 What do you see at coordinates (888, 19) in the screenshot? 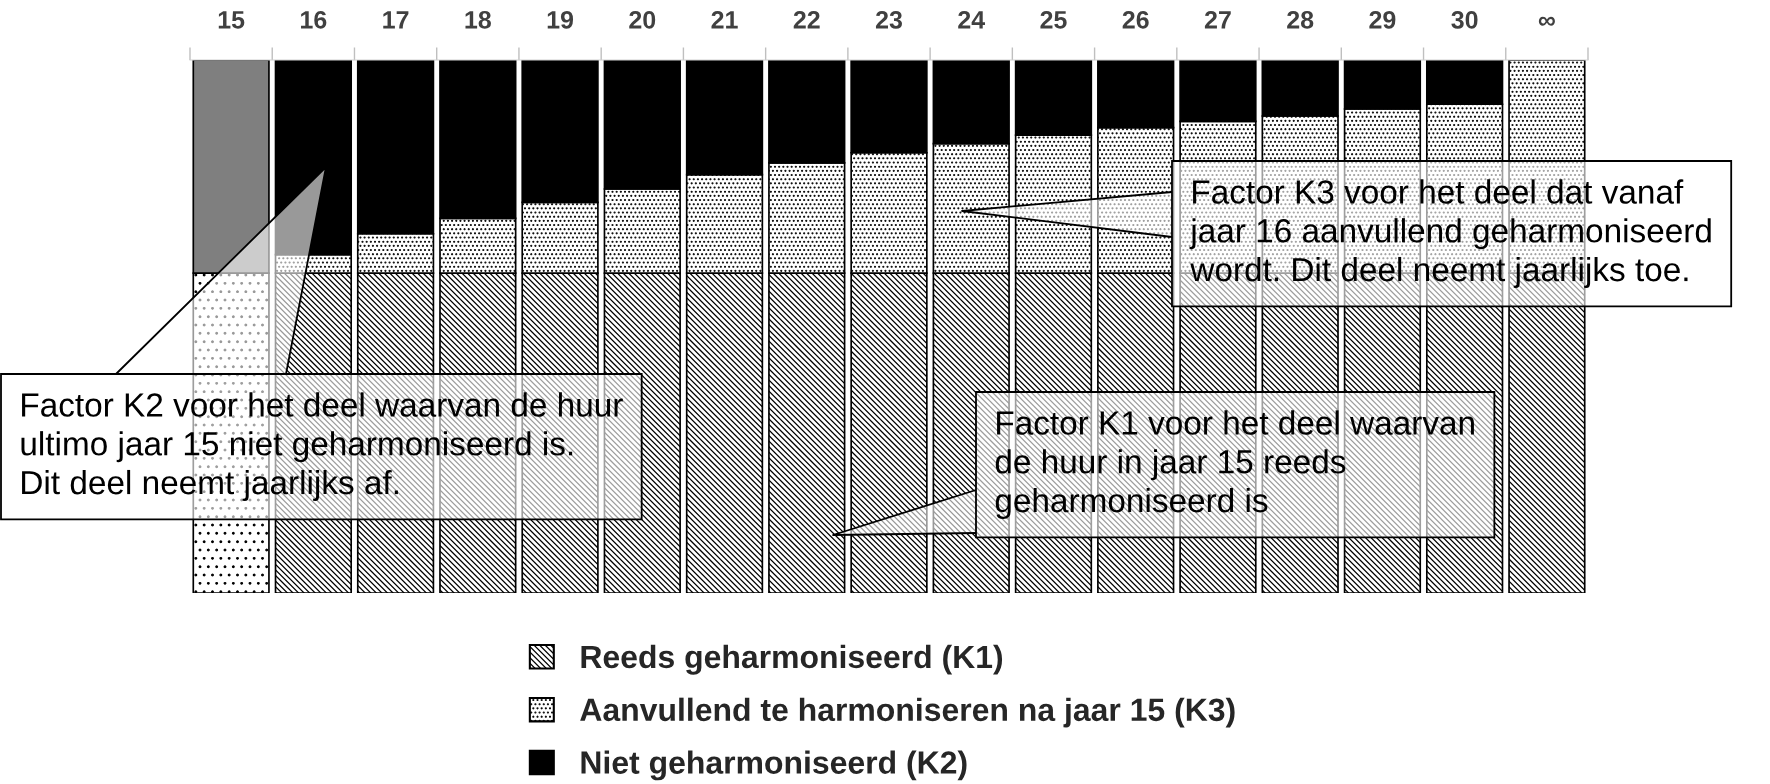
I see `x-tick-label: 23` at bounding box center [888, 19].